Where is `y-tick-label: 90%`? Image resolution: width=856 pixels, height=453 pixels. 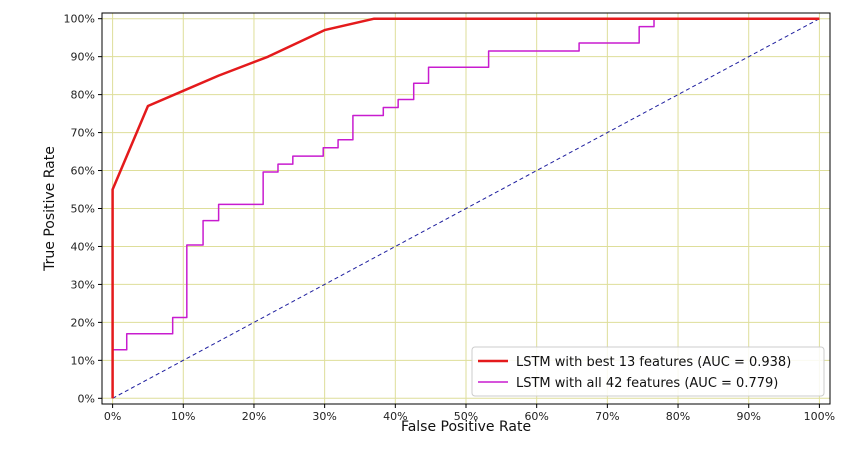 y-tick-label: 90% is located at coordinates (83, 57).